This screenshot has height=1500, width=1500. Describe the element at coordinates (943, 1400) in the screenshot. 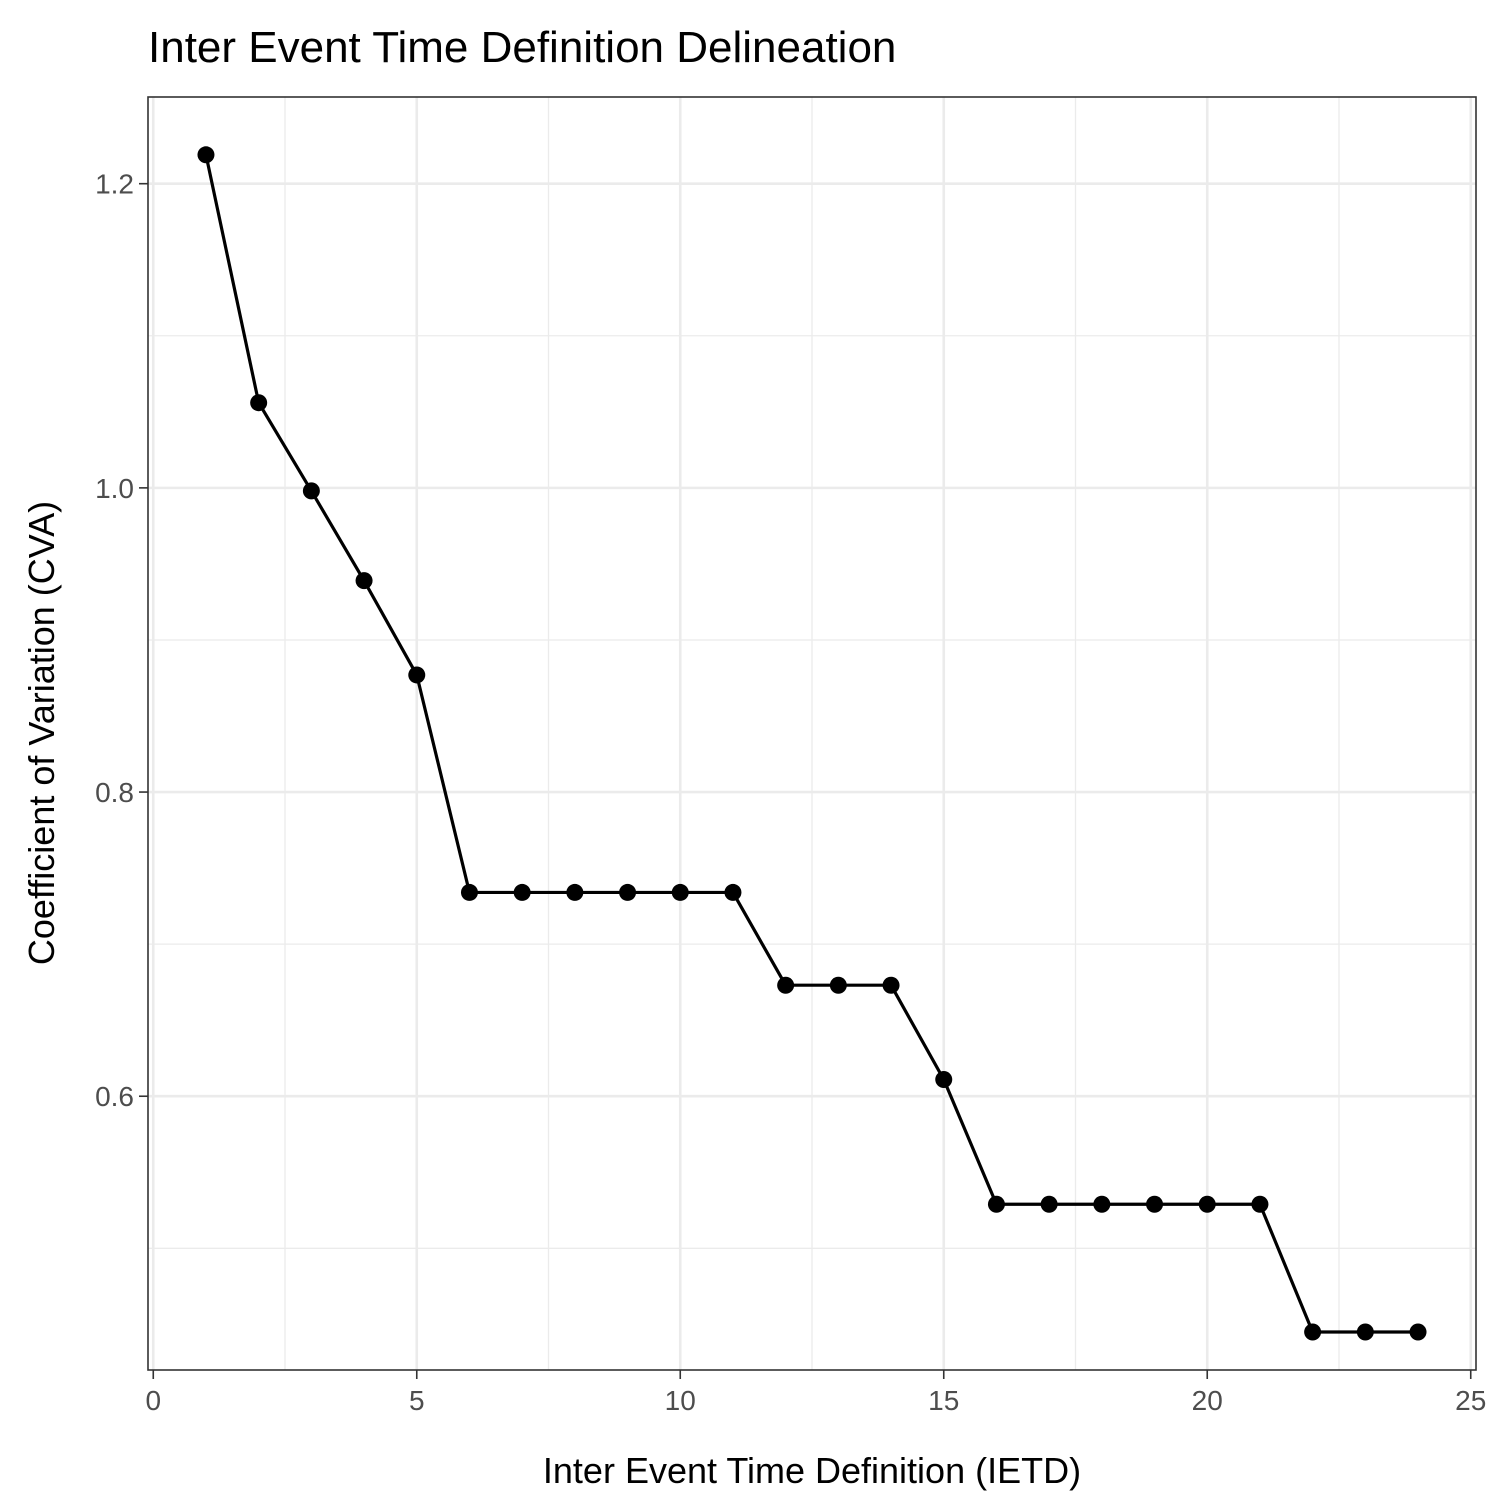

I see `x-tick-label: 15` at that location.